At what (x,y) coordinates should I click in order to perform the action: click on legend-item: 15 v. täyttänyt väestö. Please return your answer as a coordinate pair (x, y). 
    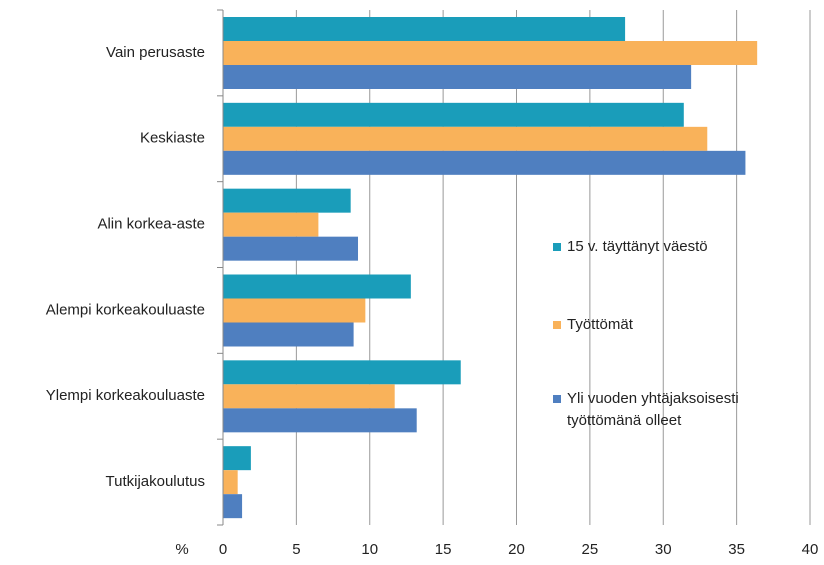
    Looking at the image, I should click on (670, 247).